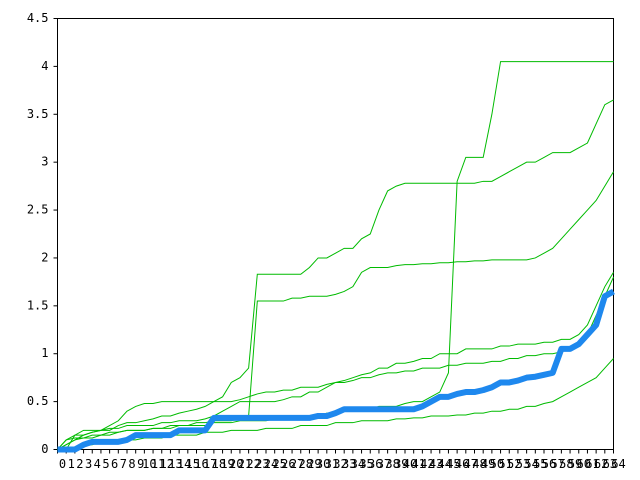  What do you see at coordinates (366, 464) in the screenshot?
I see `x-tick-label: 35` at bounding box center [366, 464].